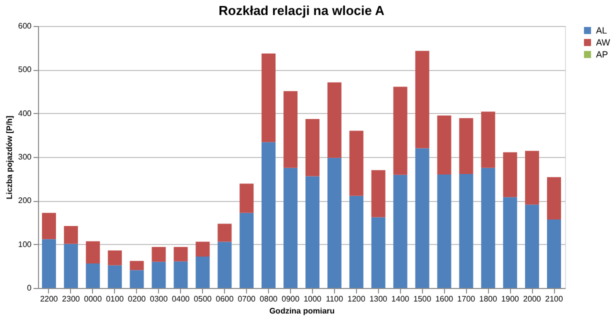  Describe the element at coordinates (301, 10) in the screenshot. I see `chart-title: Rozkład relacji na wlocie A` at that location.